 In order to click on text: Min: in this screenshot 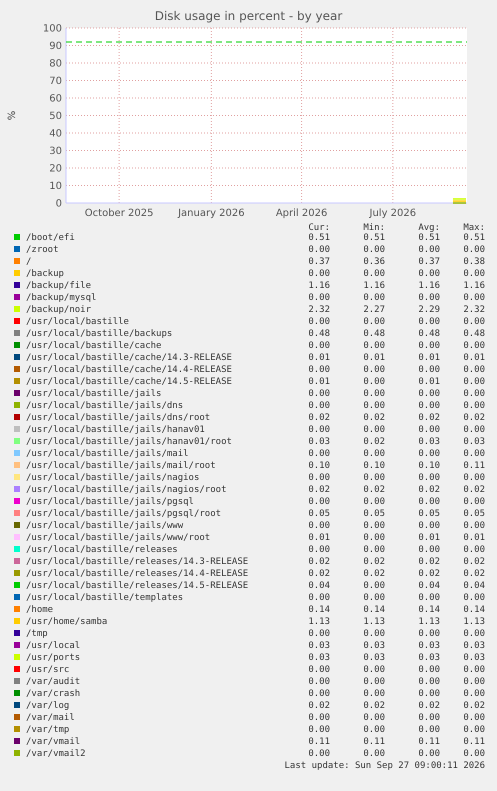, I will do `click(374, 228)`.